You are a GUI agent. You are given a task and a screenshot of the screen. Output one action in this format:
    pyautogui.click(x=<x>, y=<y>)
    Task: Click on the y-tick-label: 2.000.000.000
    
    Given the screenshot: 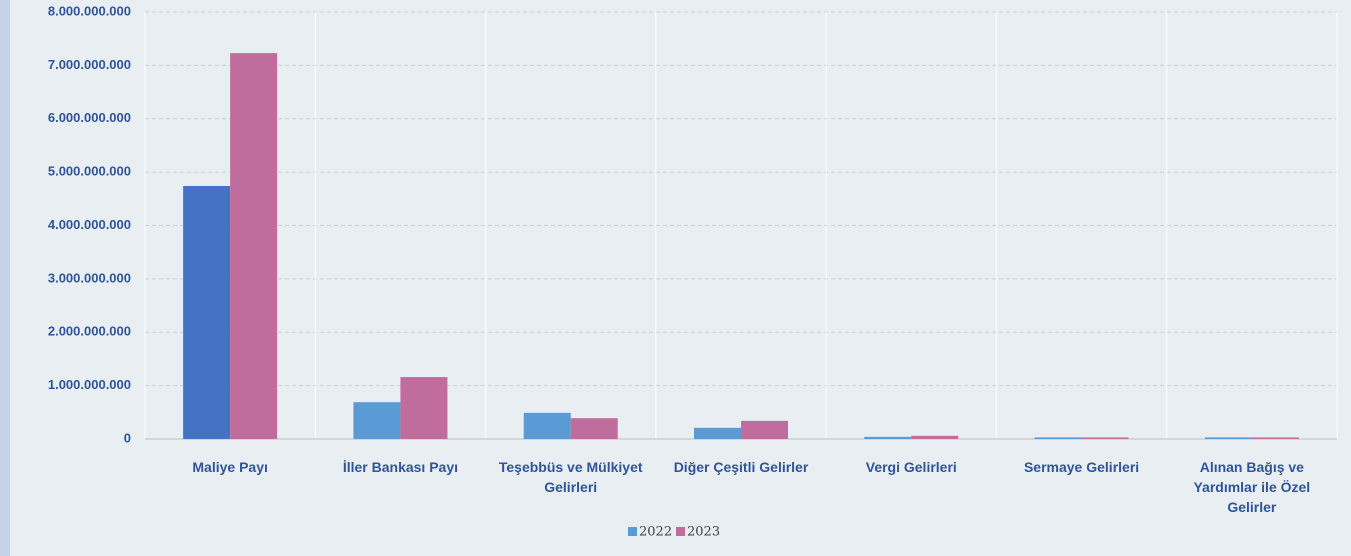 What is the action you would take?
    pyautogui.click(x=89, y=331)
    